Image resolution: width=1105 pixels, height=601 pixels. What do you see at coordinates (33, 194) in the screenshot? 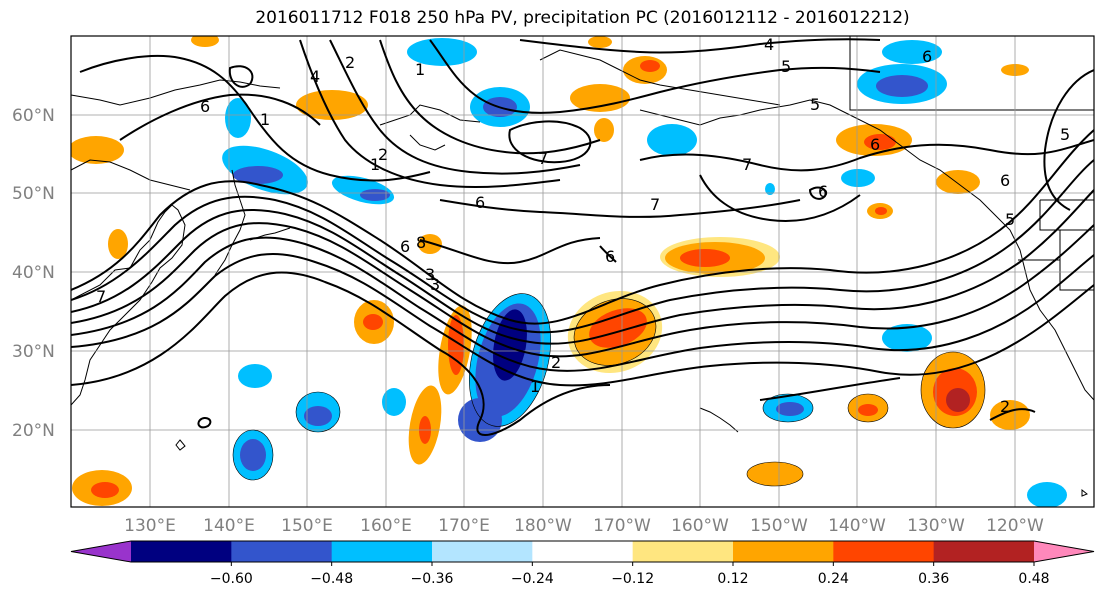
I see `lat-label-50n: 50°N` at bounding box center [33, 194].